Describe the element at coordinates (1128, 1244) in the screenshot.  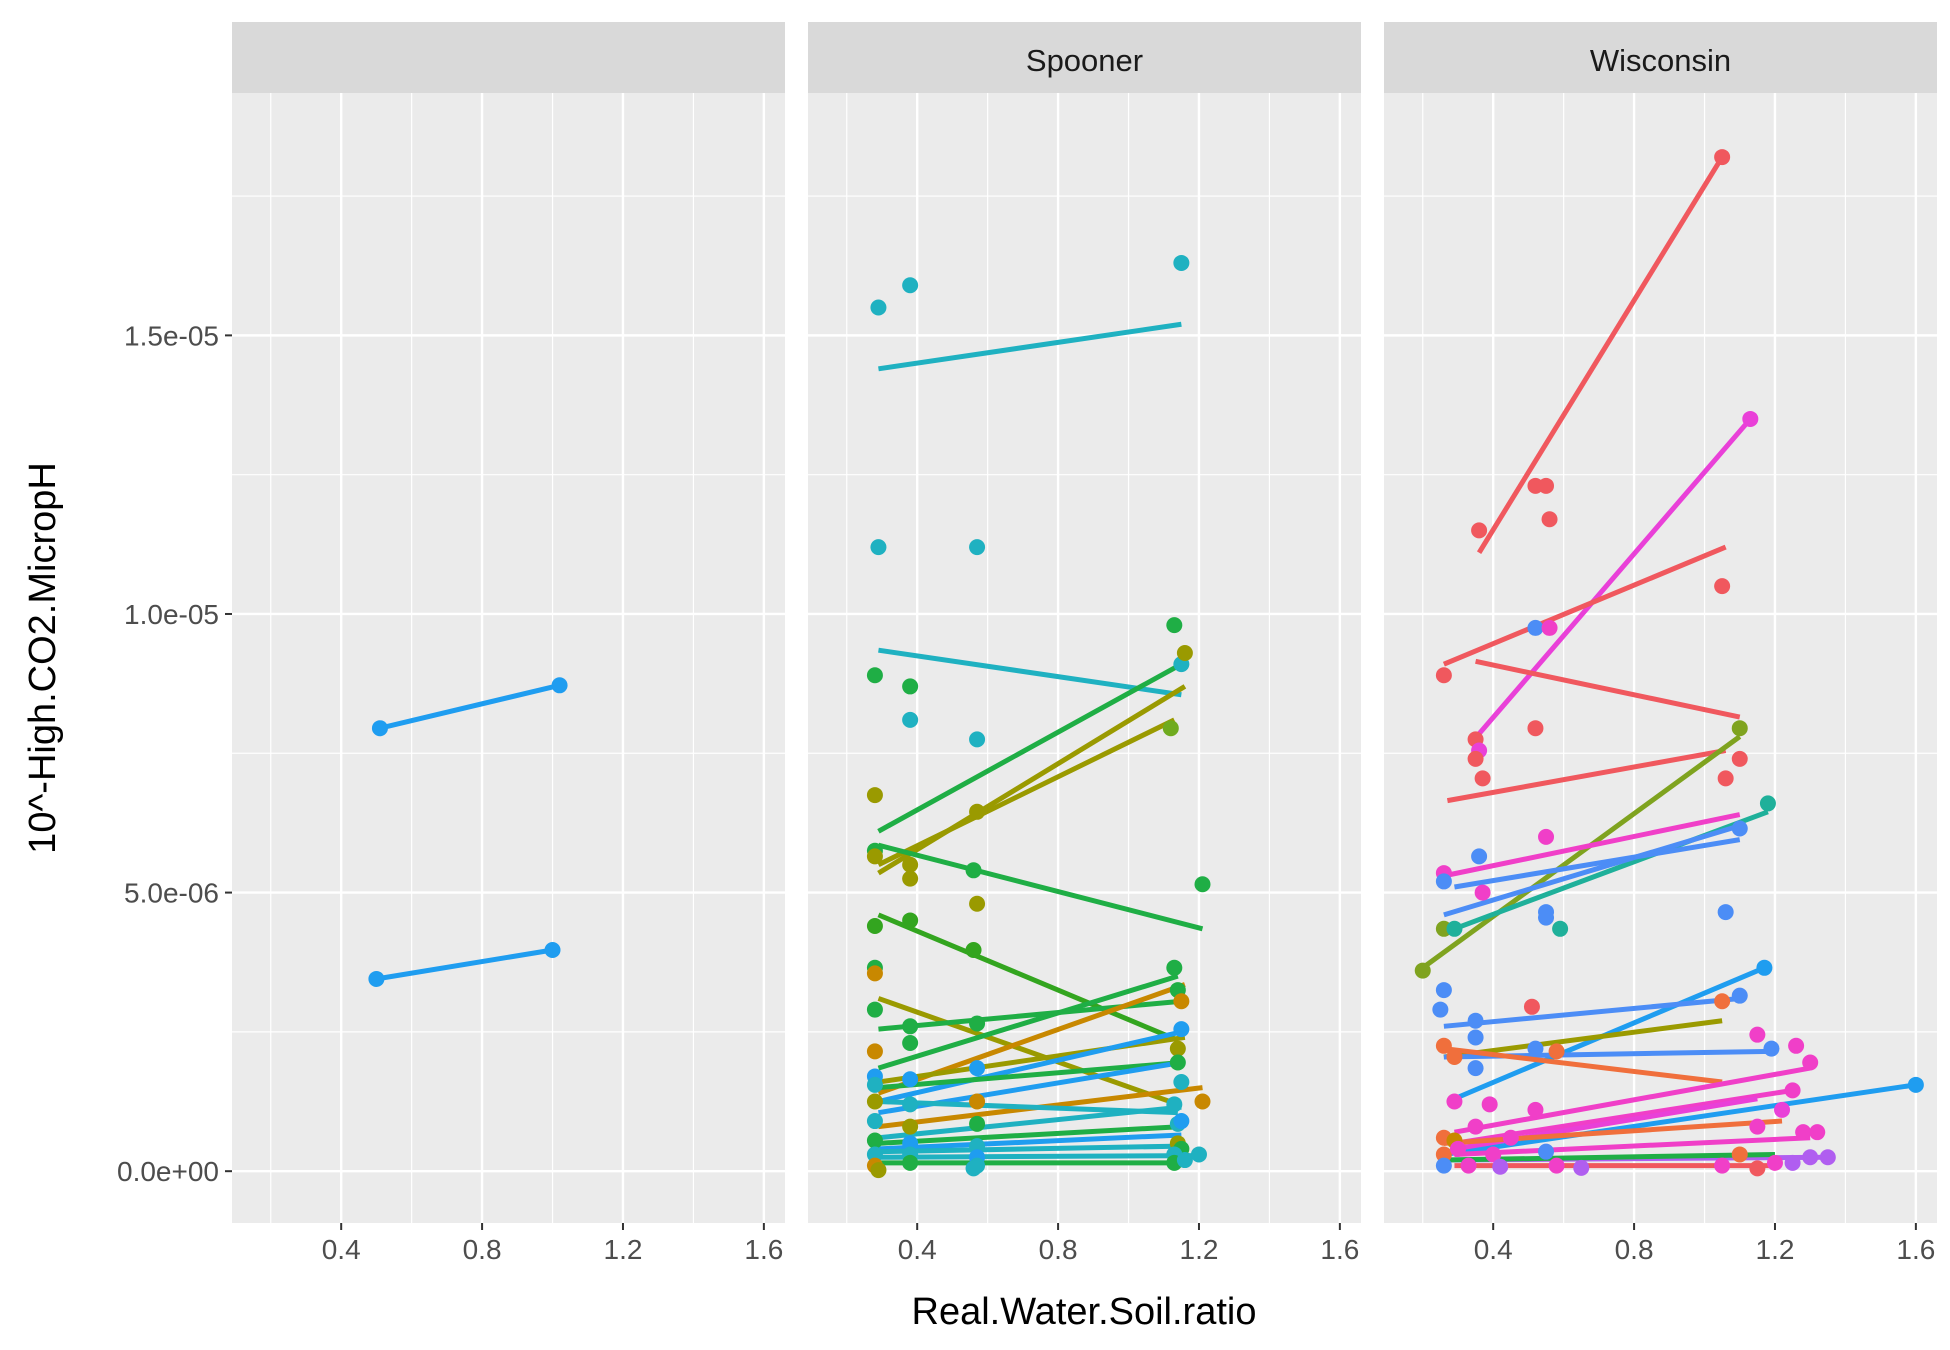
I see `panel-2-x-ticks: 0.4 0.8 1.2 1.6` at that location.